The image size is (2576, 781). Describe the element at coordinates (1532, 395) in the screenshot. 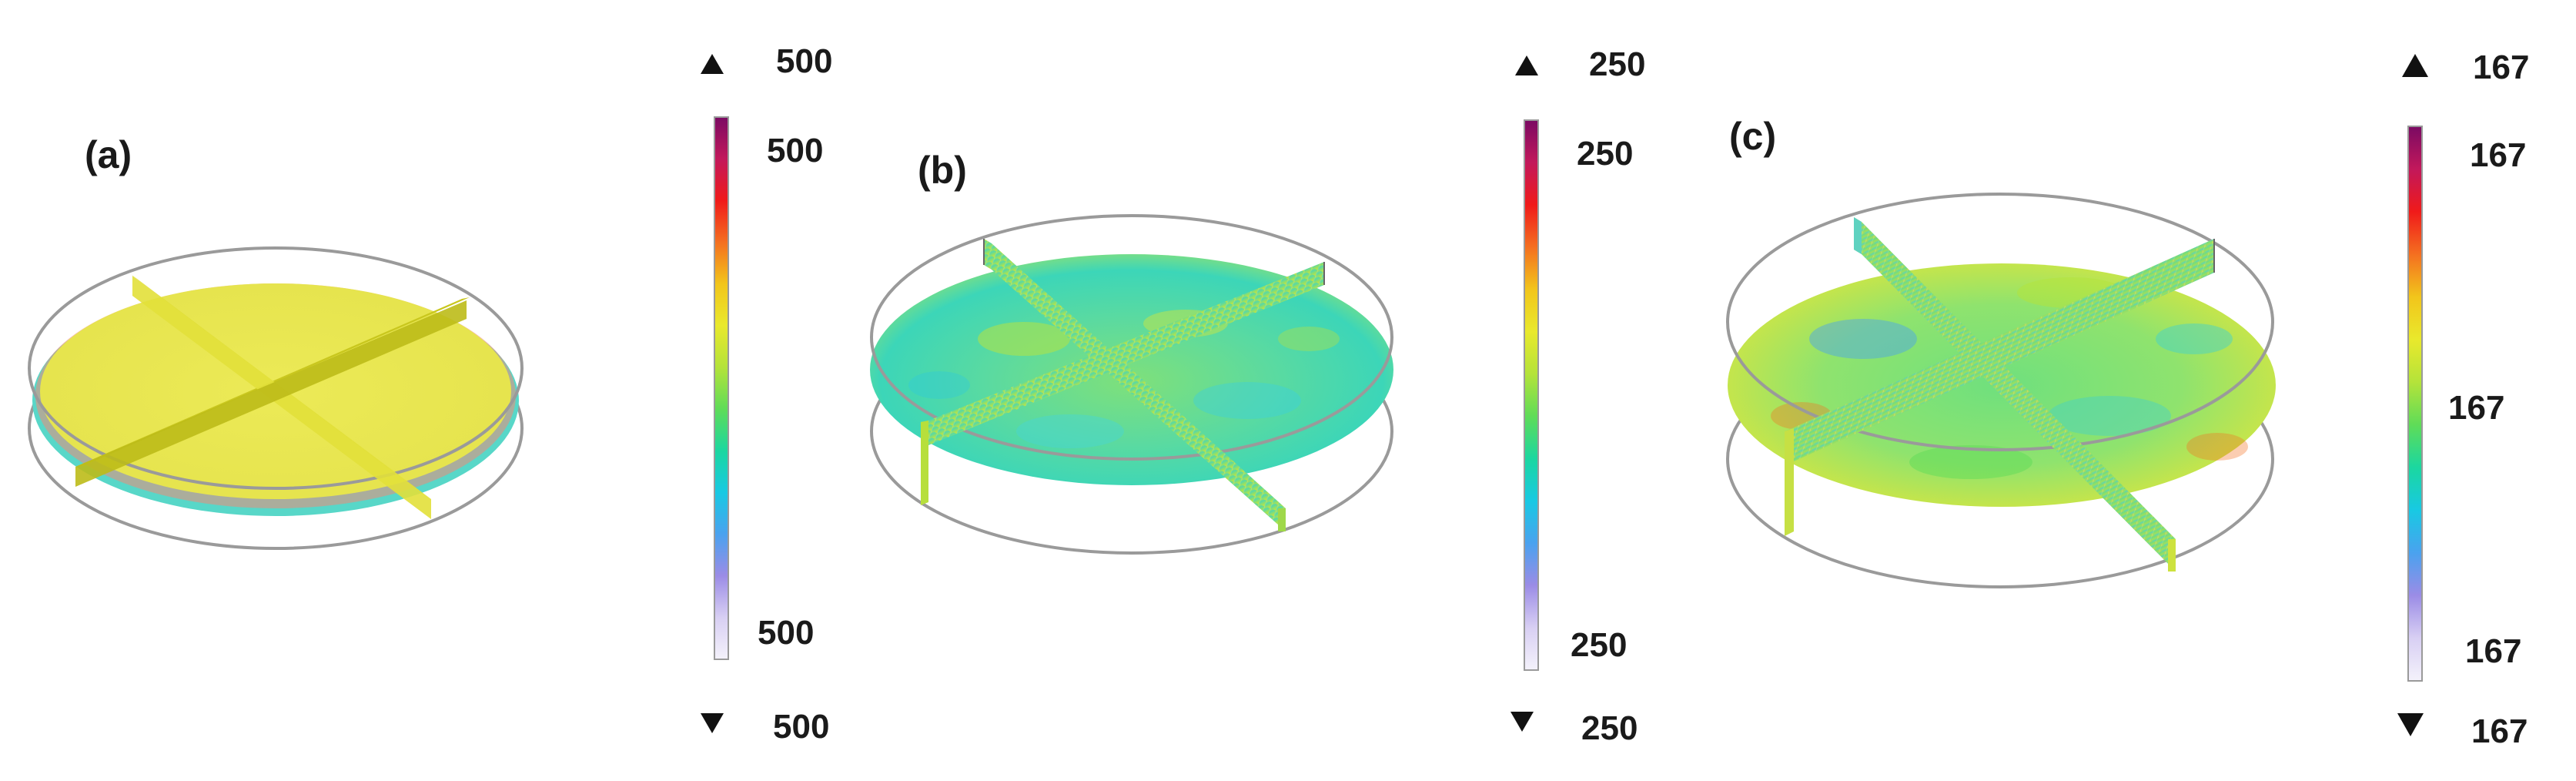

I see `colorbar-b-gradient` at that location.